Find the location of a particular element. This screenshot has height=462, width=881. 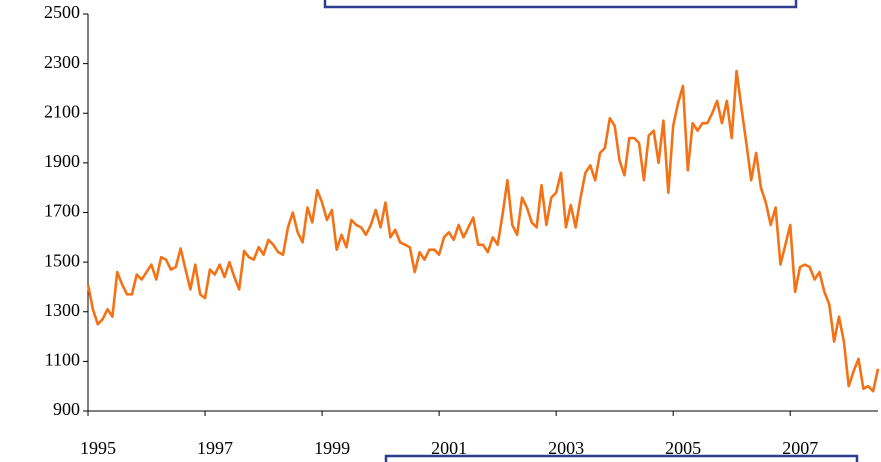

y-tick-label: 2100 is located at coordinates (62, 111).